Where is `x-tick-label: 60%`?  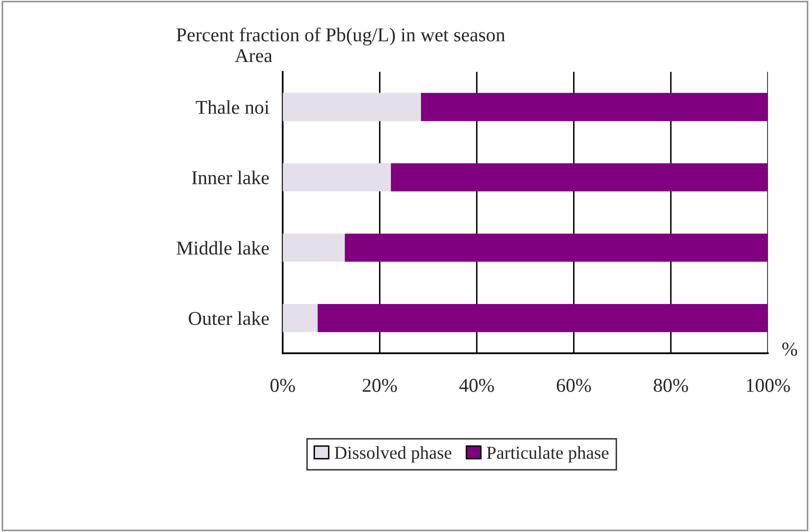 x-tick-label: 60% is located at coordinates (573, 385).